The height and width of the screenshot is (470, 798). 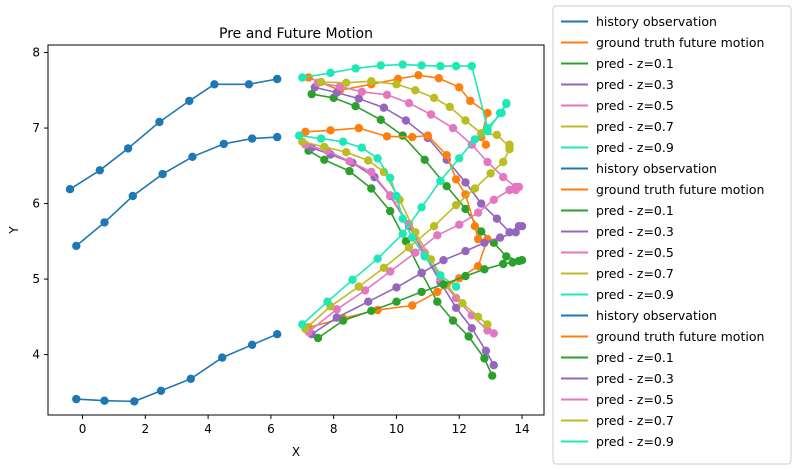 I want to click on x-tick-label: 8, so click(x=334, y=429).